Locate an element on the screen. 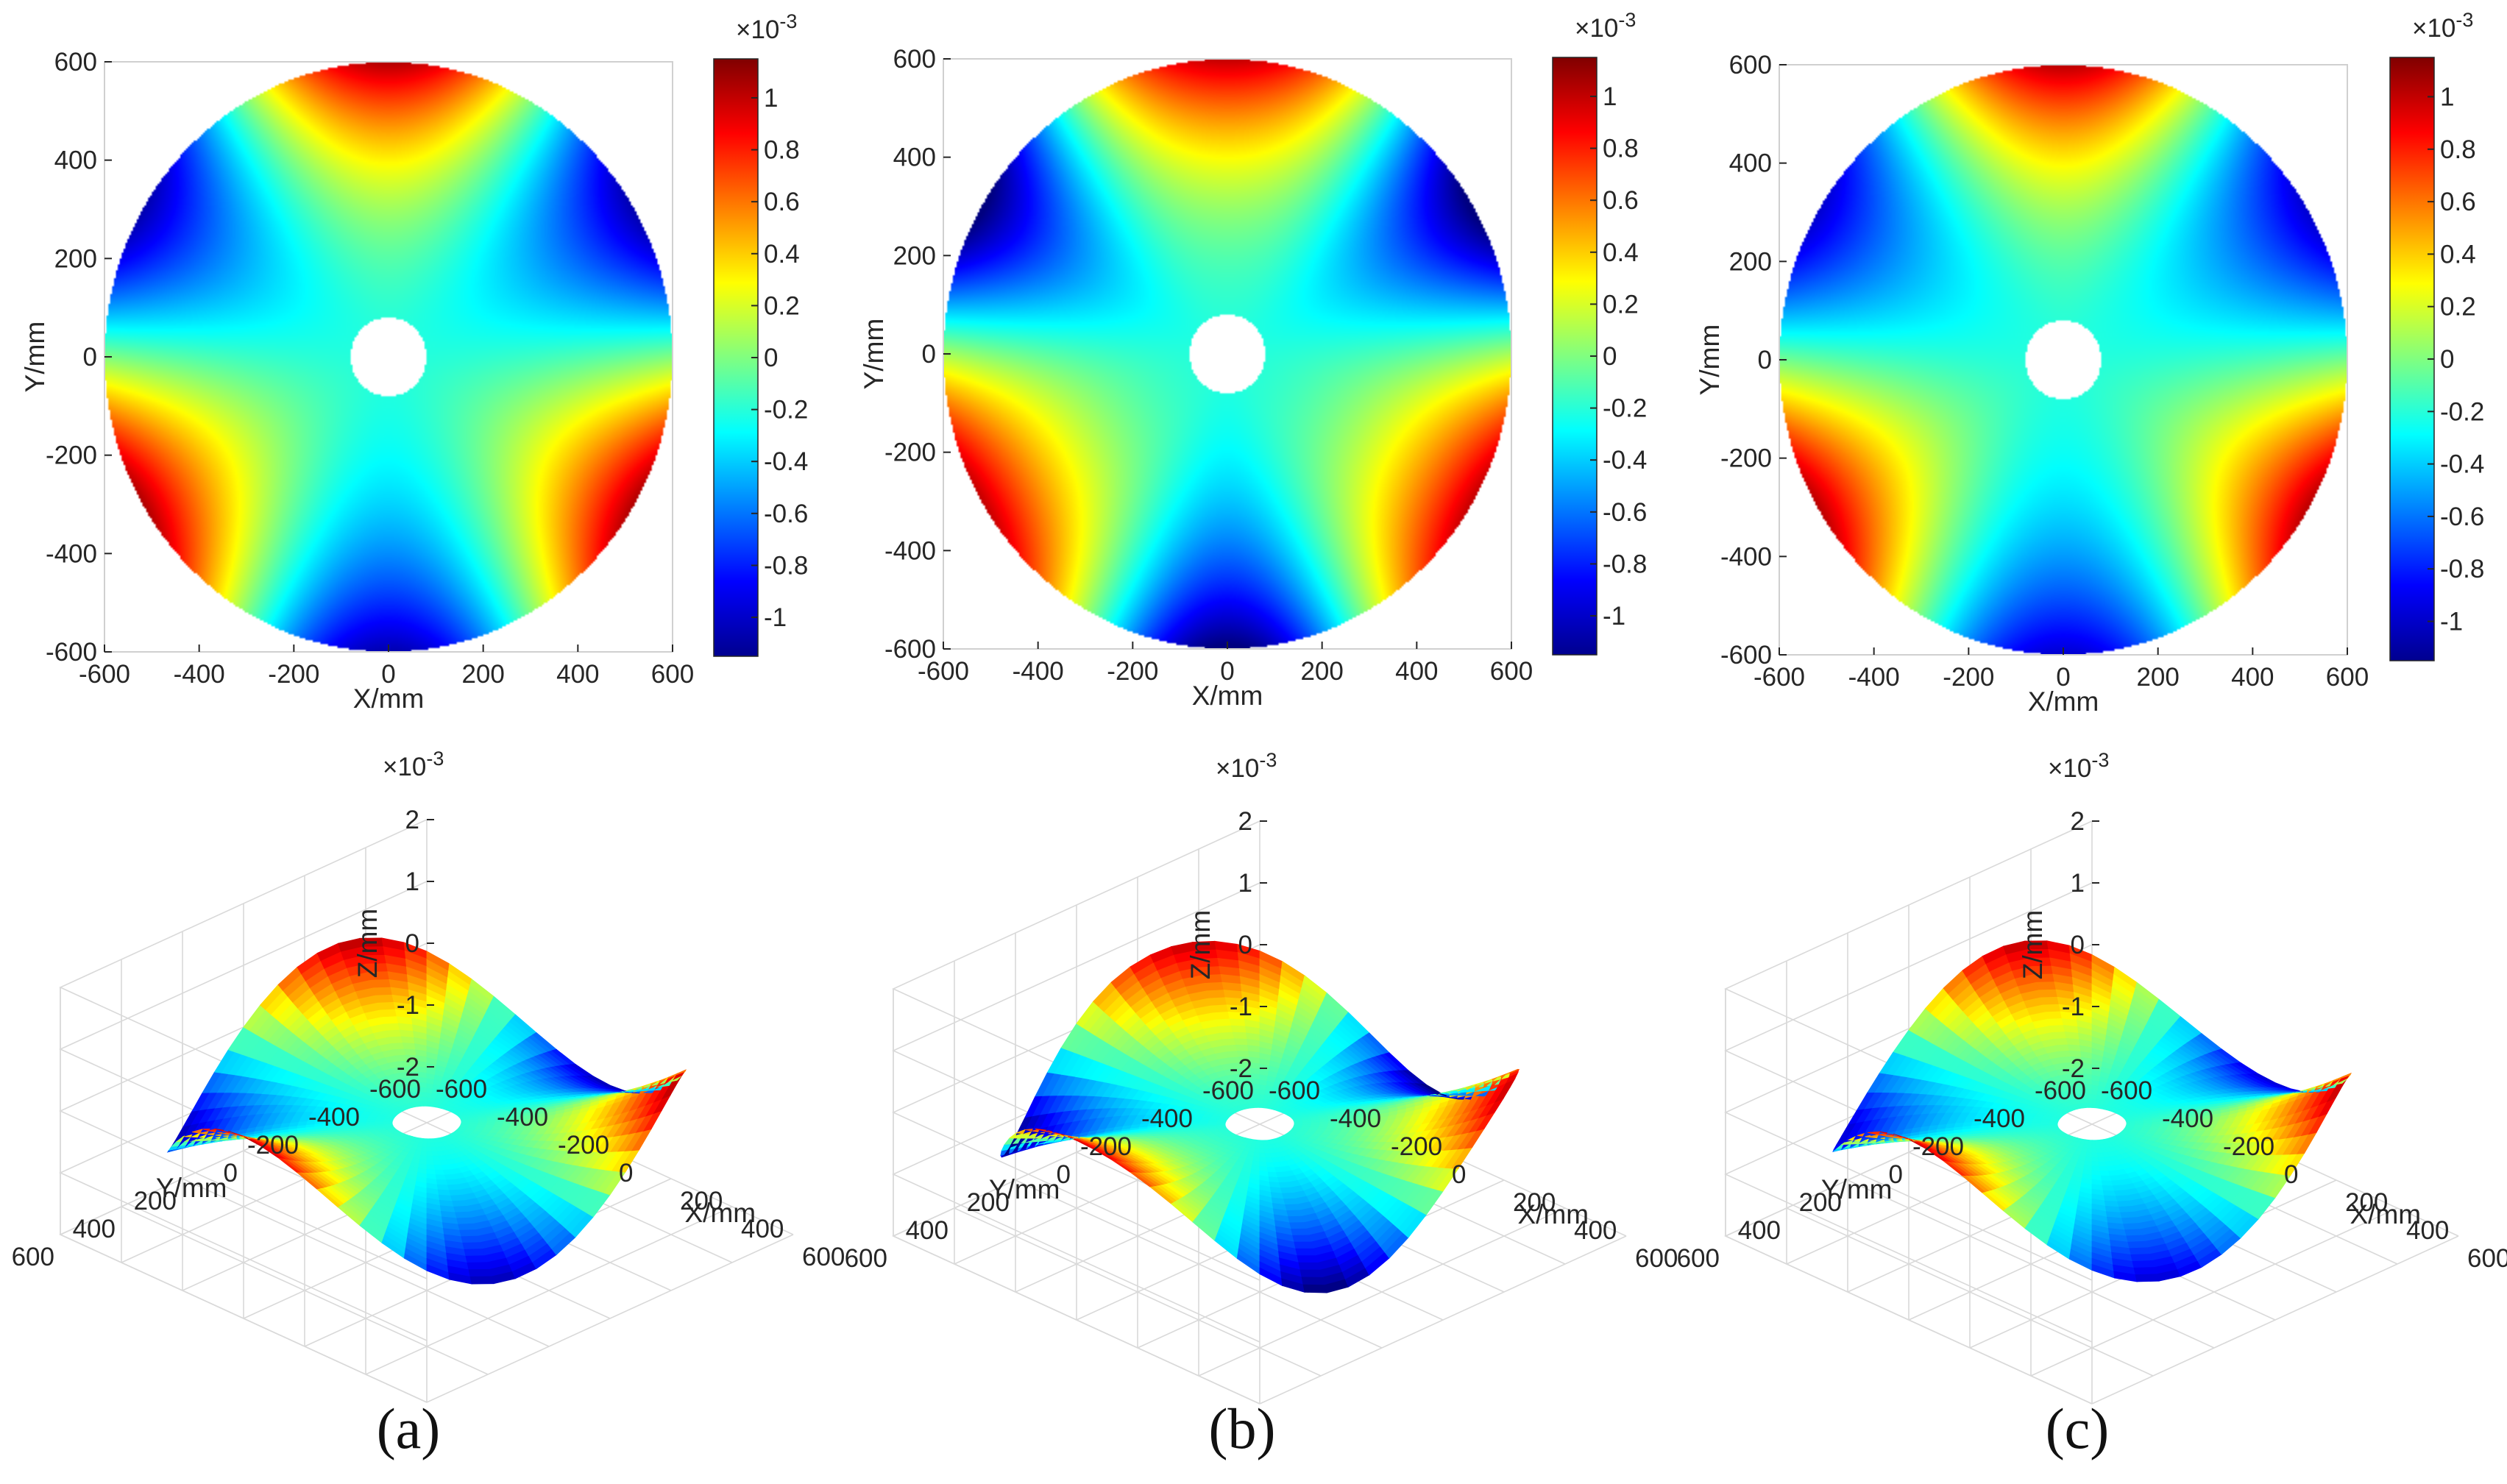 Image resolution: width=2507 pixels, height=1484 pixels. floor-grid-line is located at coordinates (610, 1318).